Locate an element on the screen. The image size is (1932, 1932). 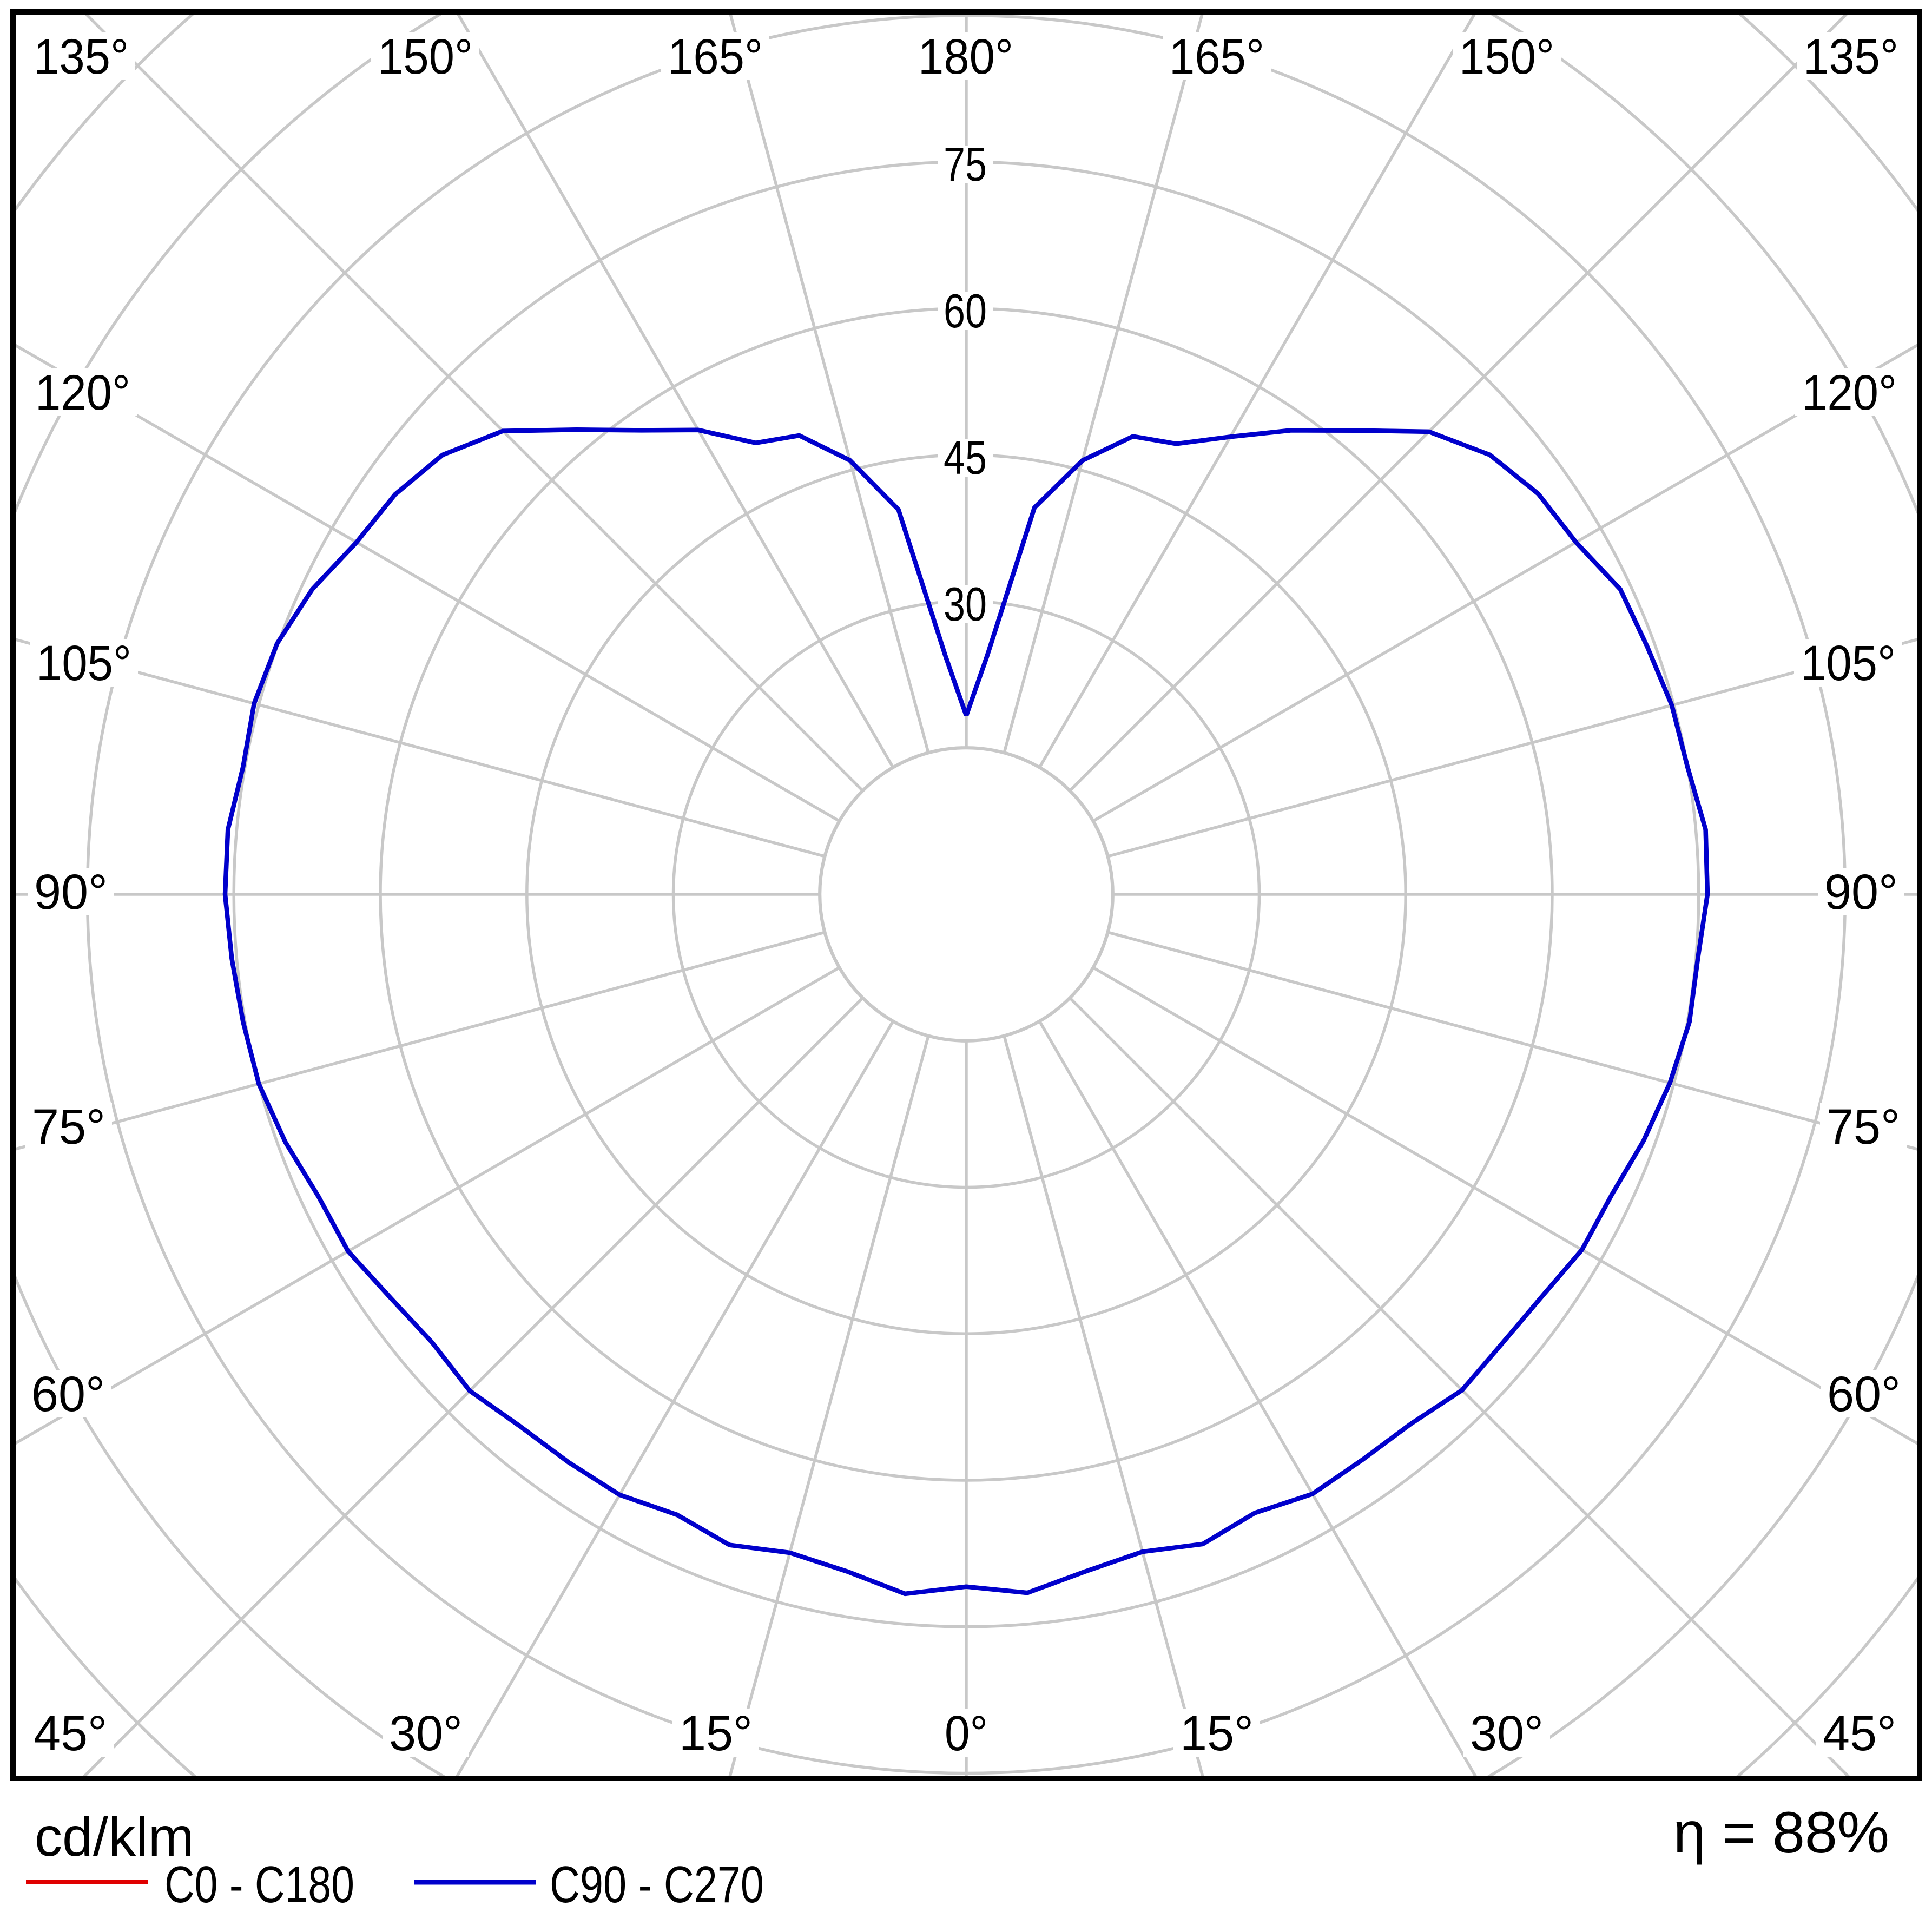
svg-text: 60 is located at coordinates (965, 311).